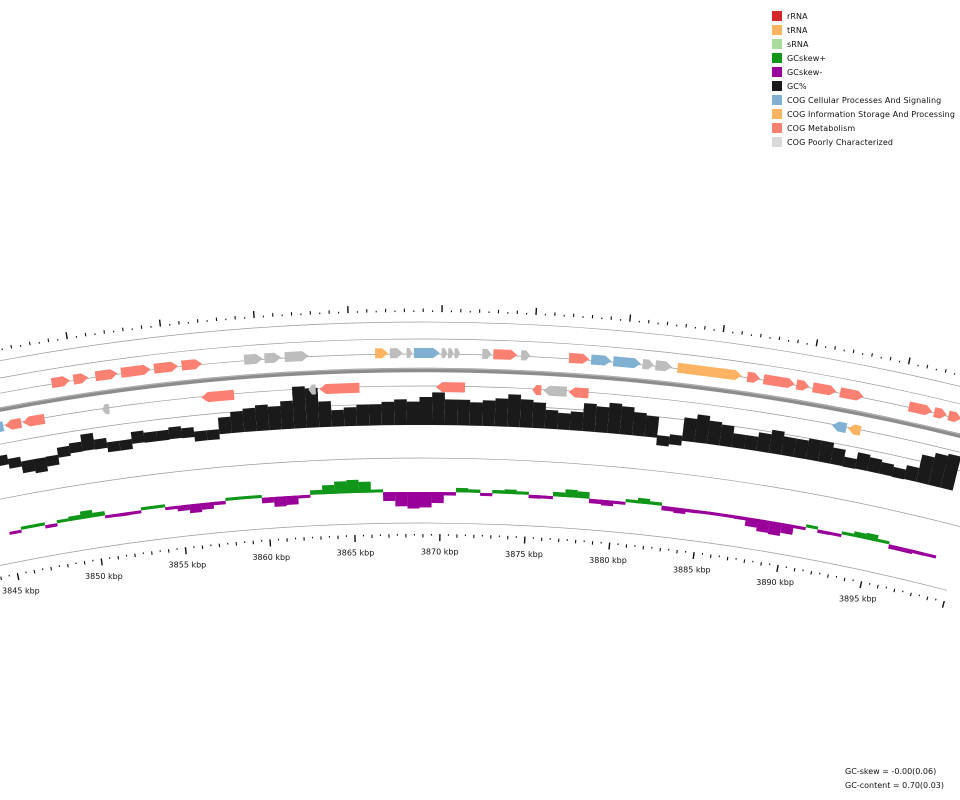  What do you see at coordinates (608, 560) in the screenshot?
I see `scale-label: 3880 kbp` at bounding box center [608, 560].